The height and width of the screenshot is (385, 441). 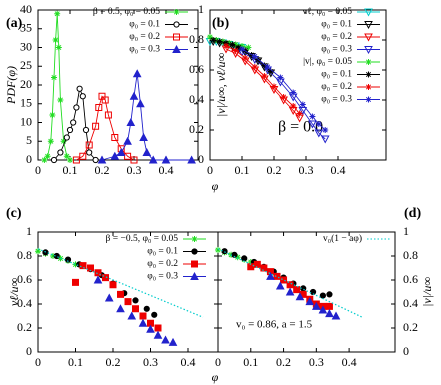 What do you see at coordinates (126, 12) in the screenshot?
I see `legend-label: β = 0.5, φ₀ = 0.05` at bounding box center [126, 12].